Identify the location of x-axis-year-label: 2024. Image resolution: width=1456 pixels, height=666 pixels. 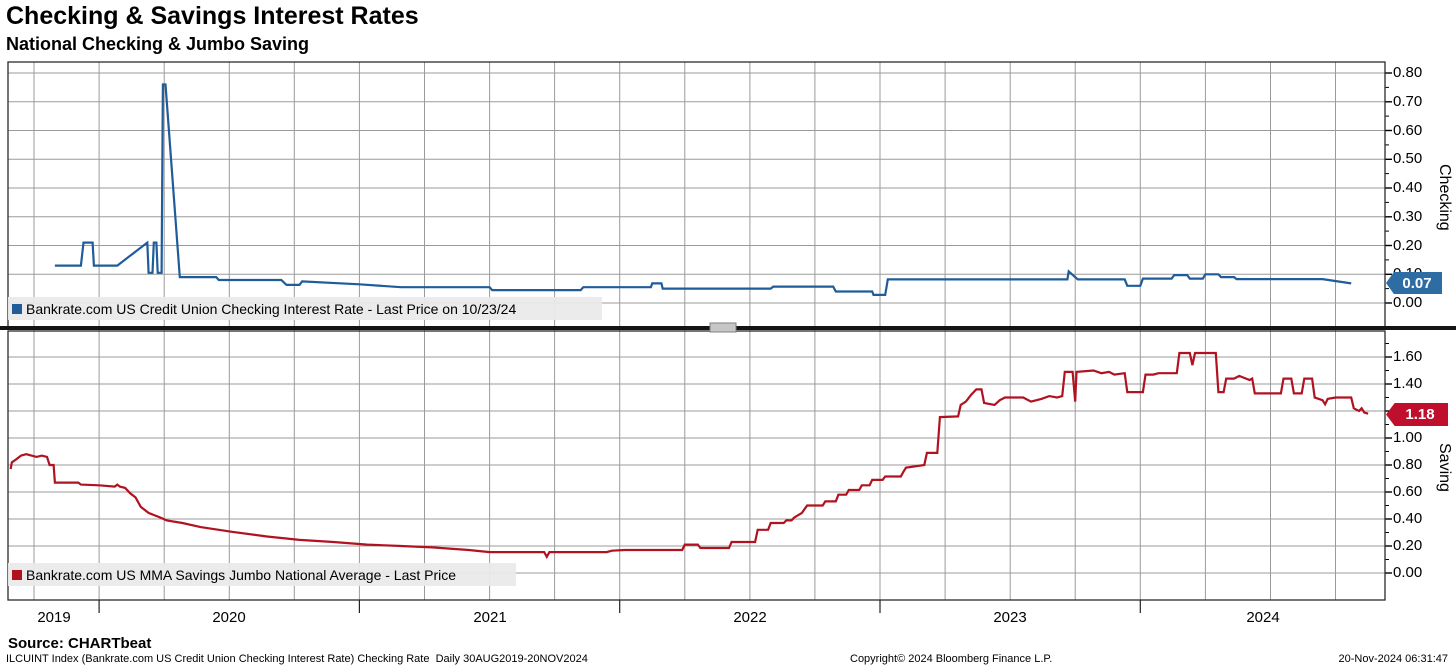
(1263, 617).